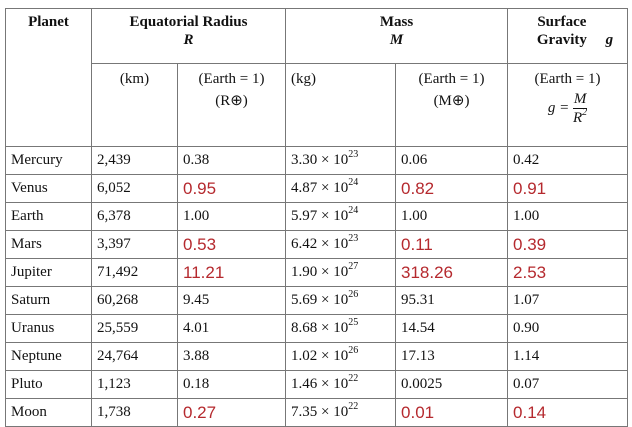 The image size is (632, 427). I want to click on cell-text: 1.07, so click(526, 300).